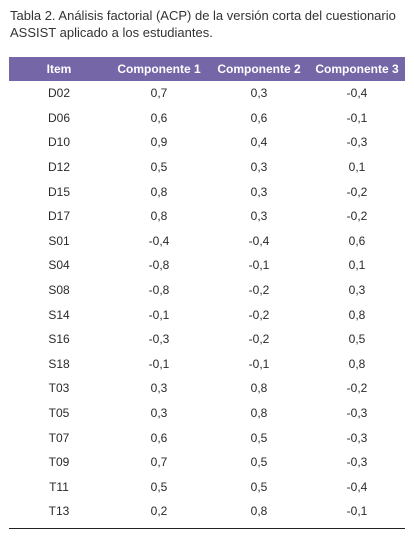 The height and width of the screenshot is (545, 414). I want to click on item-cell: S18, so click(59, 363).